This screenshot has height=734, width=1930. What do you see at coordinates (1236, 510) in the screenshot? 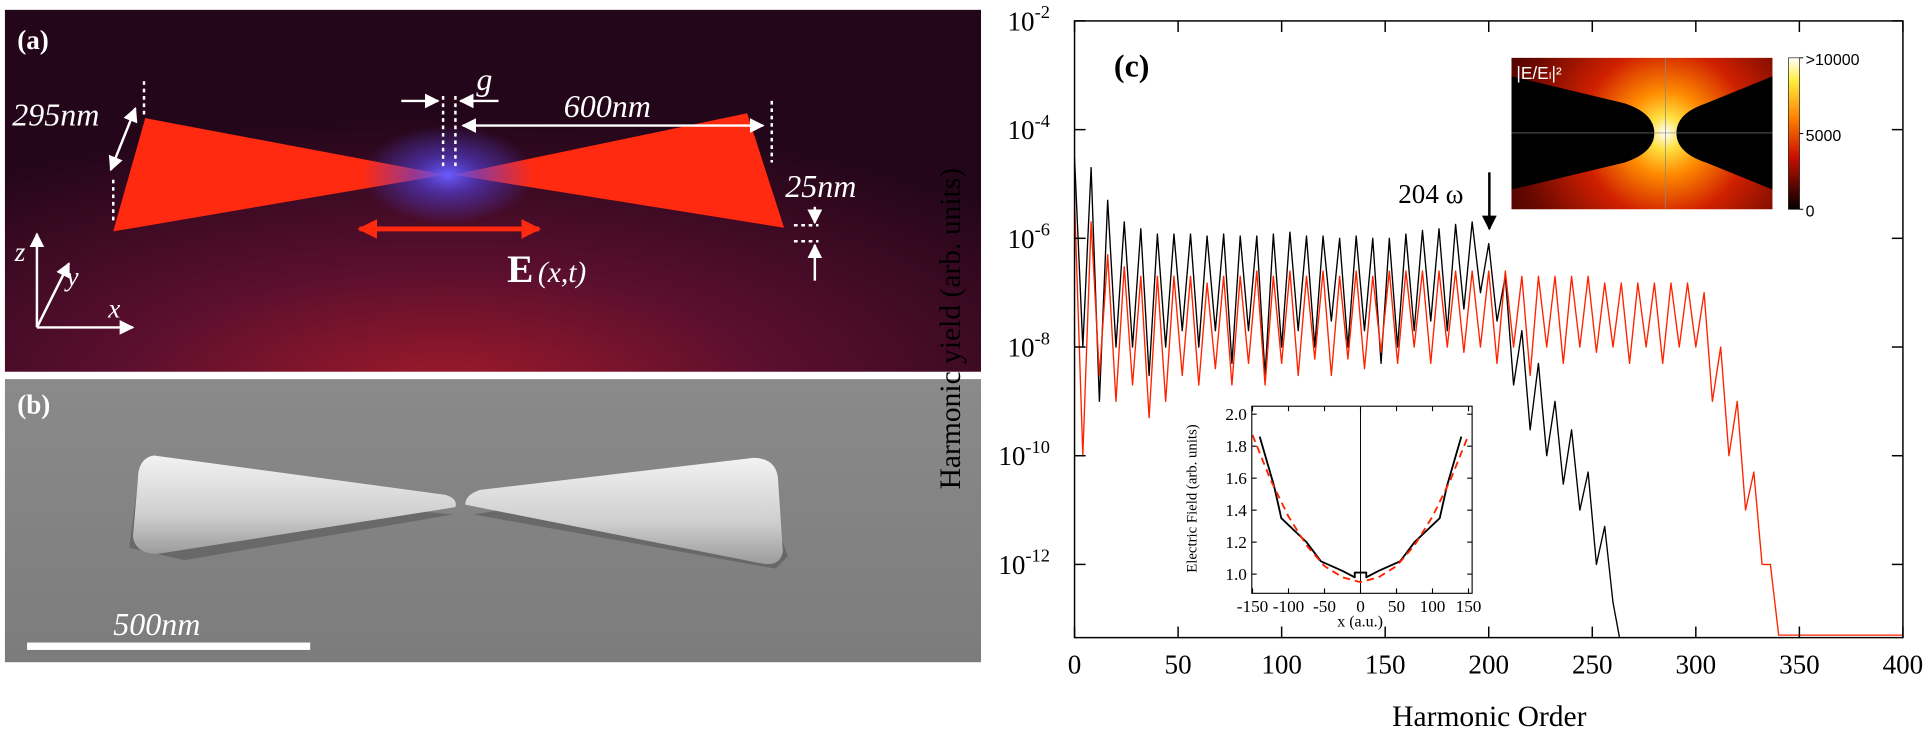
I see `y-tick-label: 1.4` at bounding box center [1236, 510].